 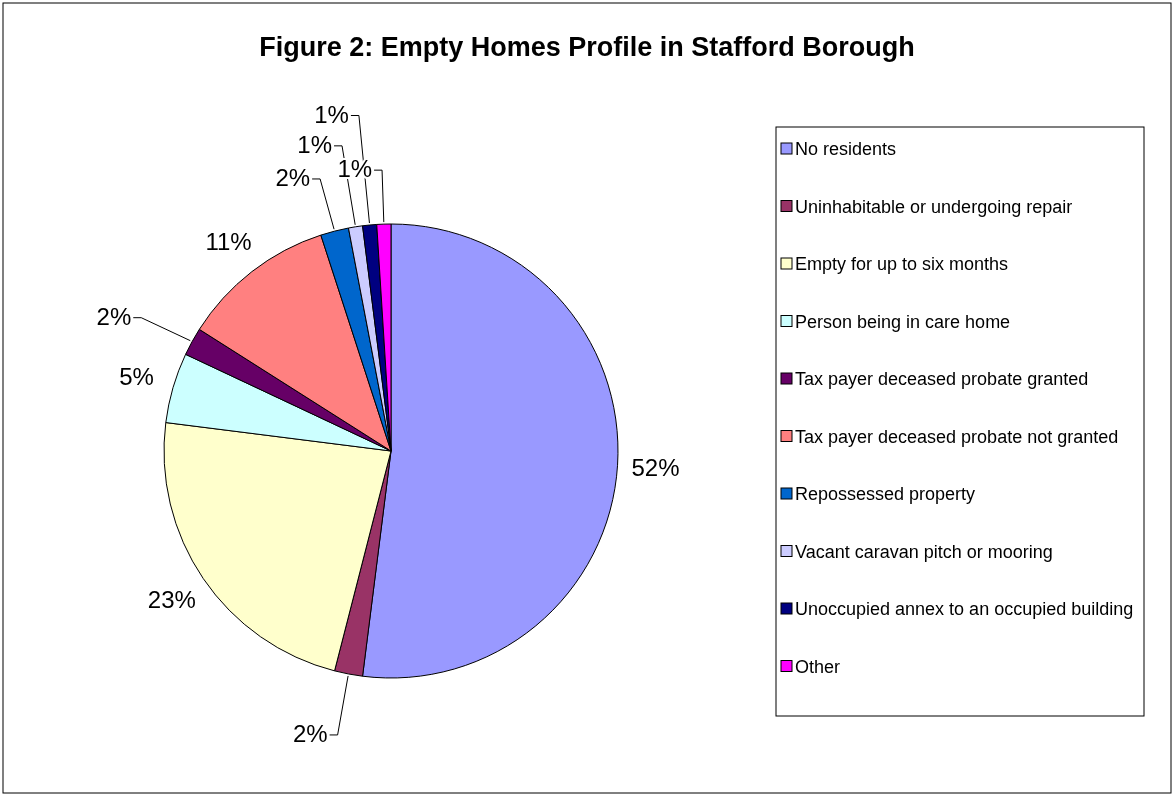 What do you see at coordinates (587, 47) in the screenshot?
I see `chart-title: Figure 2: Empty Homes Profile in Stafford Borough` at bounding box center [587, 47].